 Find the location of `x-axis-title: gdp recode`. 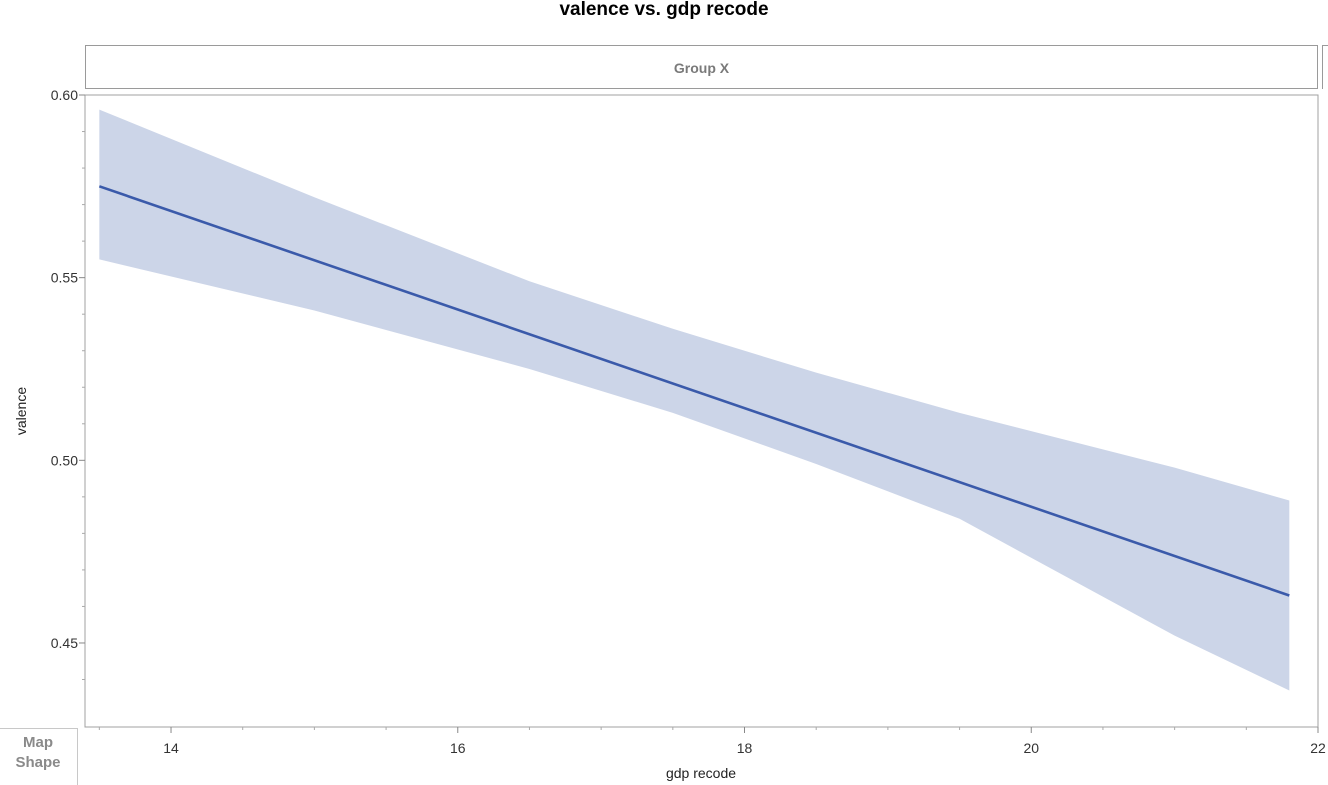

x-axis-title: gdp recode is located at coordinates (701, 773).